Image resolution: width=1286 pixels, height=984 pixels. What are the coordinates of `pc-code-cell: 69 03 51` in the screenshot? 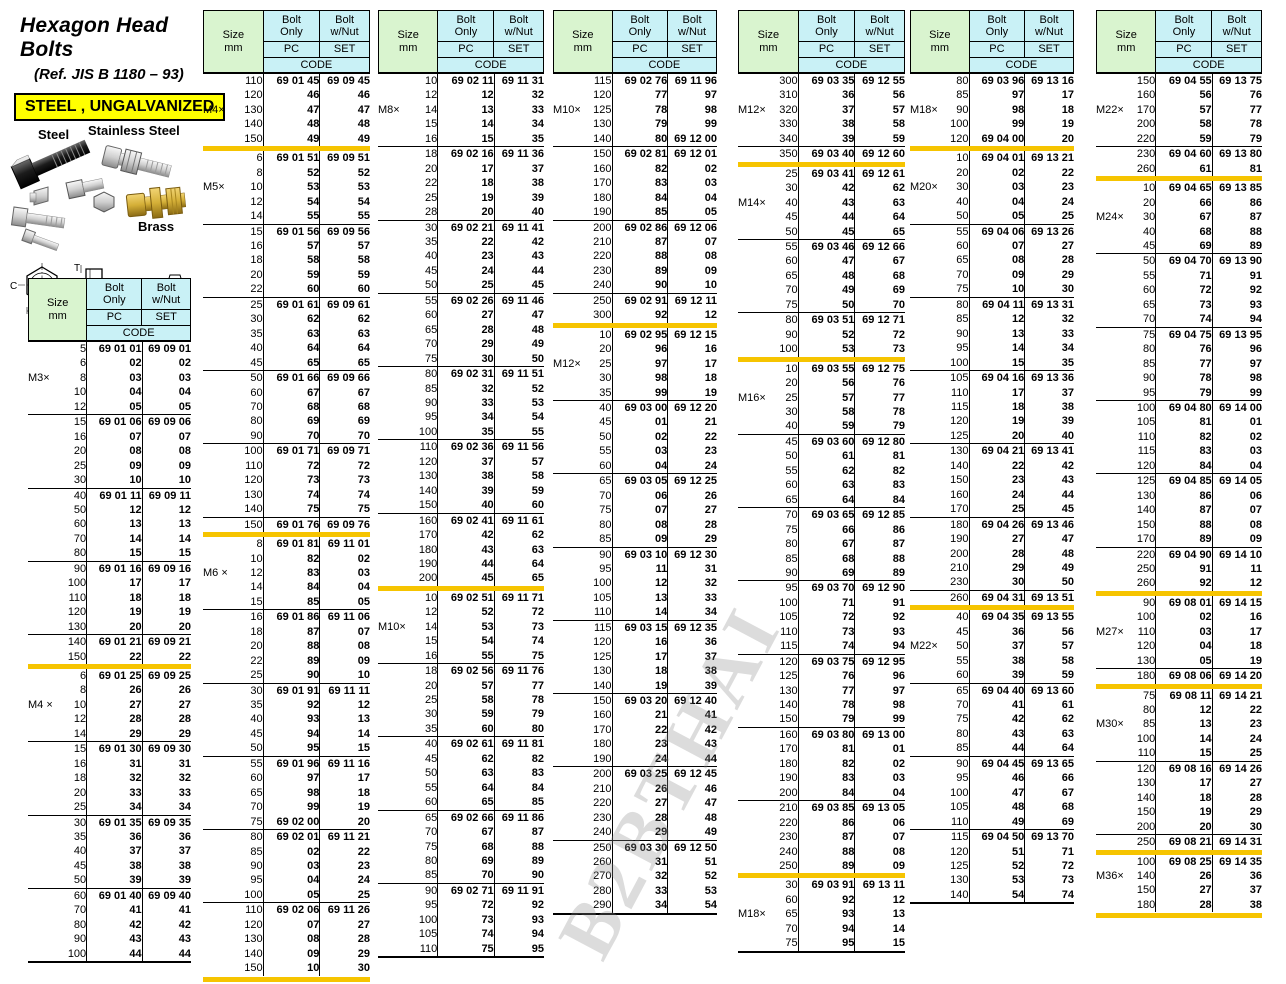 It's located at (827, 320).